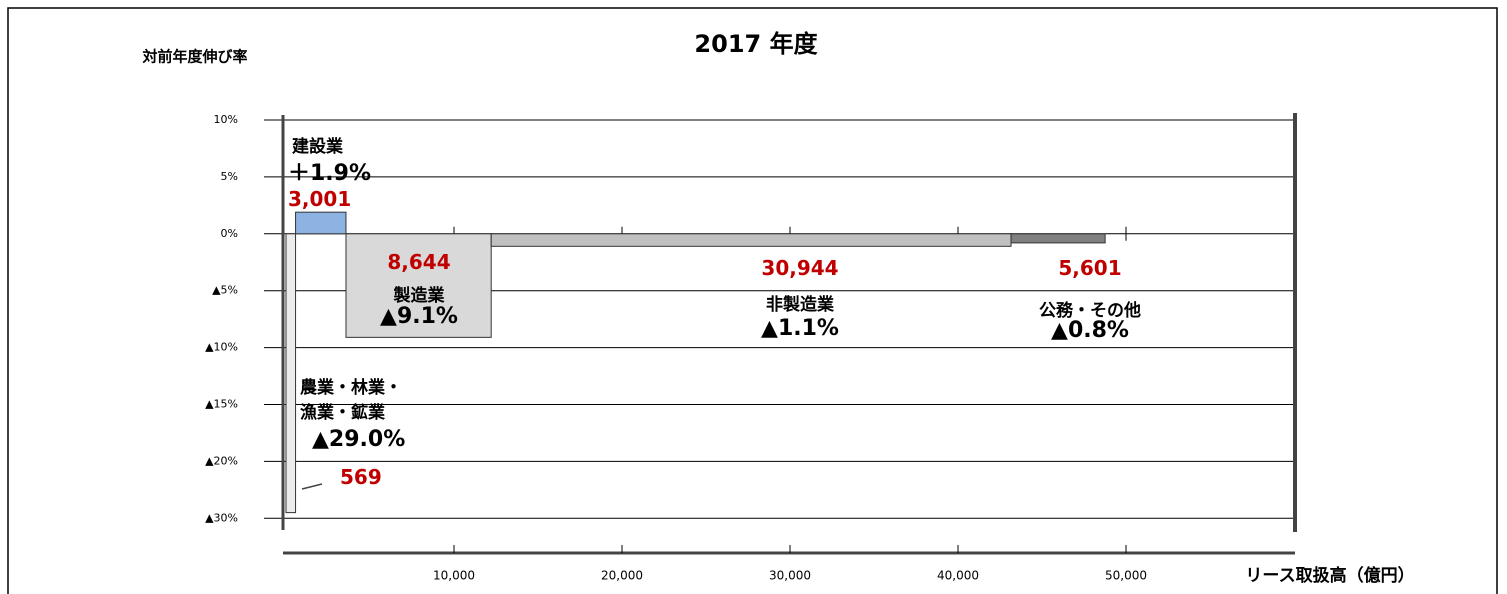 This screenshot has height=594, width=1507. I want to click on volume-label: 5,601, so click(1090, 268).